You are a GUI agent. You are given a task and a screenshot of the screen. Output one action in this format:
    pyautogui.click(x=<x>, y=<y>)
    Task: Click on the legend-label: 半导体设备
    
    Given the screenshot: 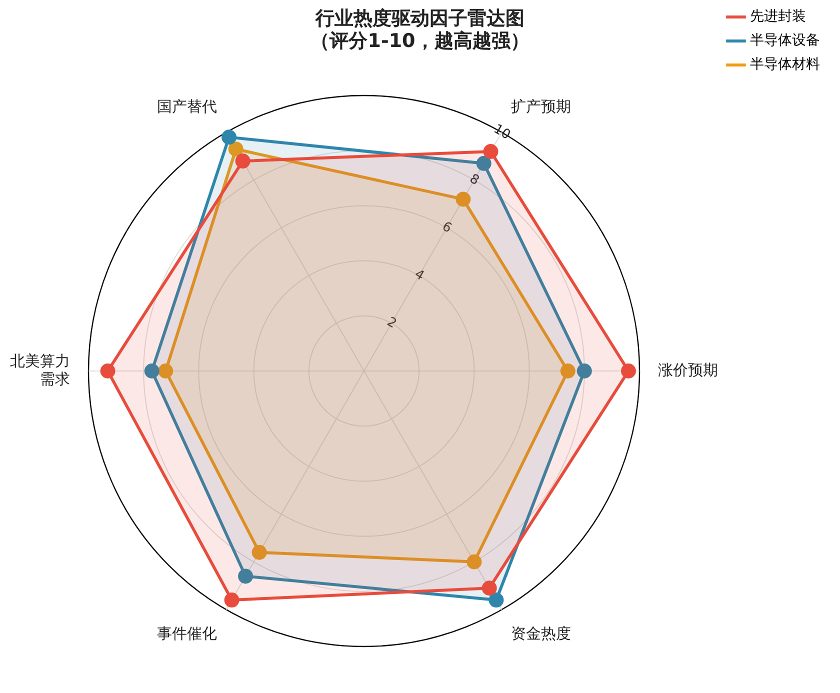 What is the action you would take?
    pyautogui.click(x=785, y=40)
    